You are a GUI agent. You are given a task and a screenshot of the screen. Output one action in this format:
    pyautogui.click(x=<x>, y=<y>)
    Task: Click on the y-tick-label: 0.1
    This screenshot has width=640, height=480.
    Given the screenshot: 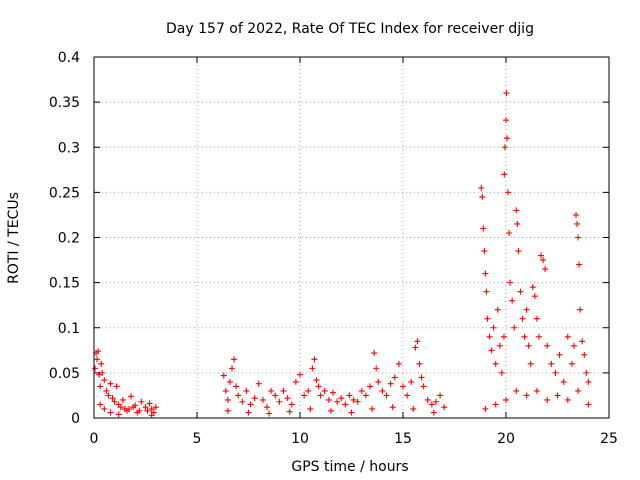 What is the action you would take?
    pyautogui.click(x=69, y=329)
    